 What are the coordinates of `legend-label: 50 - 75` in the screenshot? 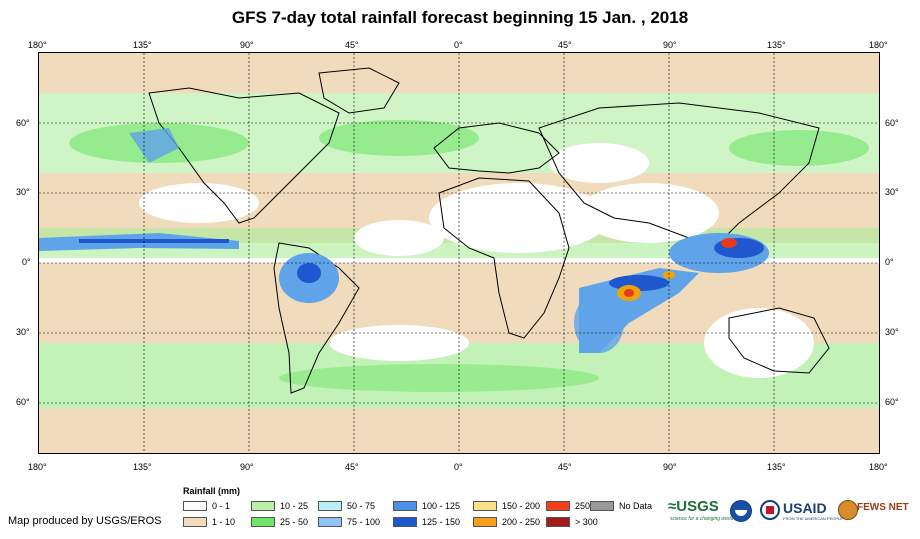 It's located at (361, 506).